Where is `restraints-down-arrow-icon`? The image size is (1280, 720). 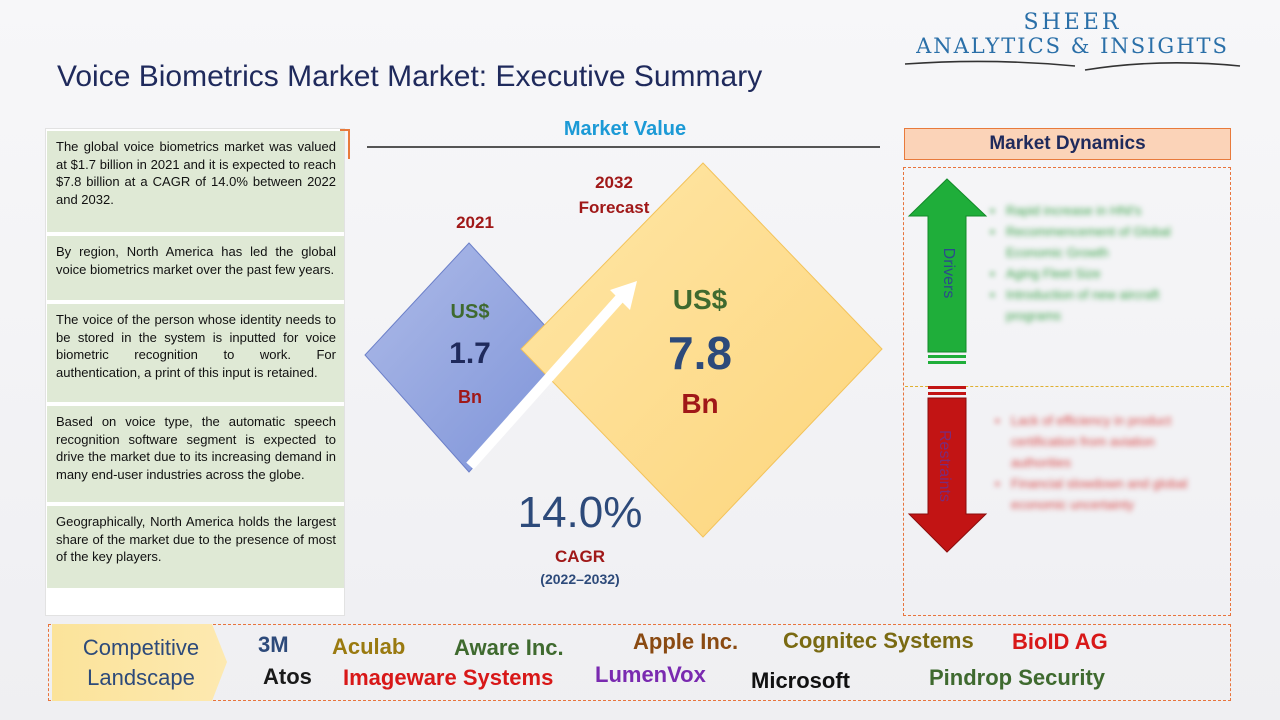
restraints-down-arrow-icon is located at coordinates (947, 469).